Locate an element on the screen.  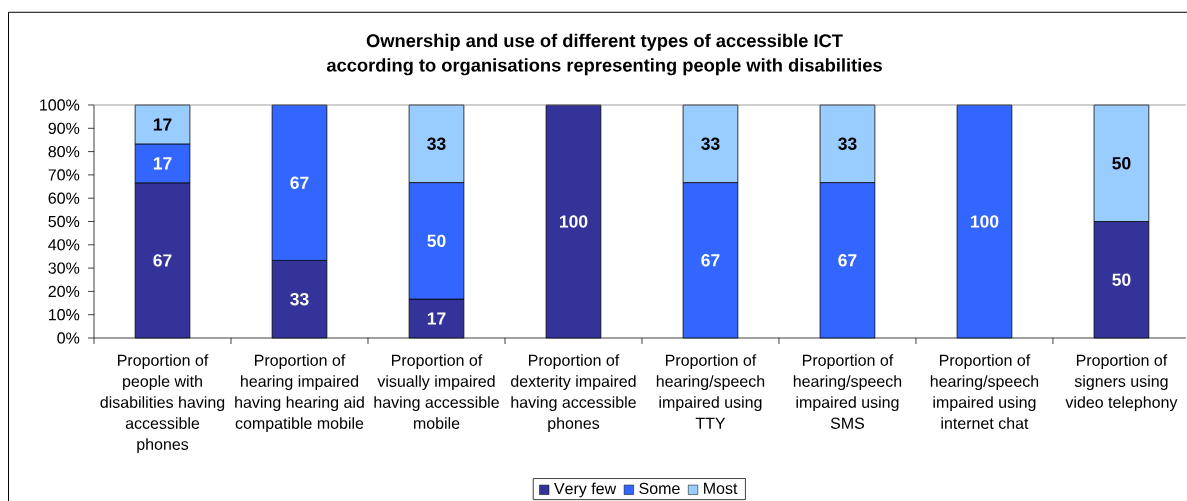
y-tick-label: 20% is located at coordinates (64, 291).